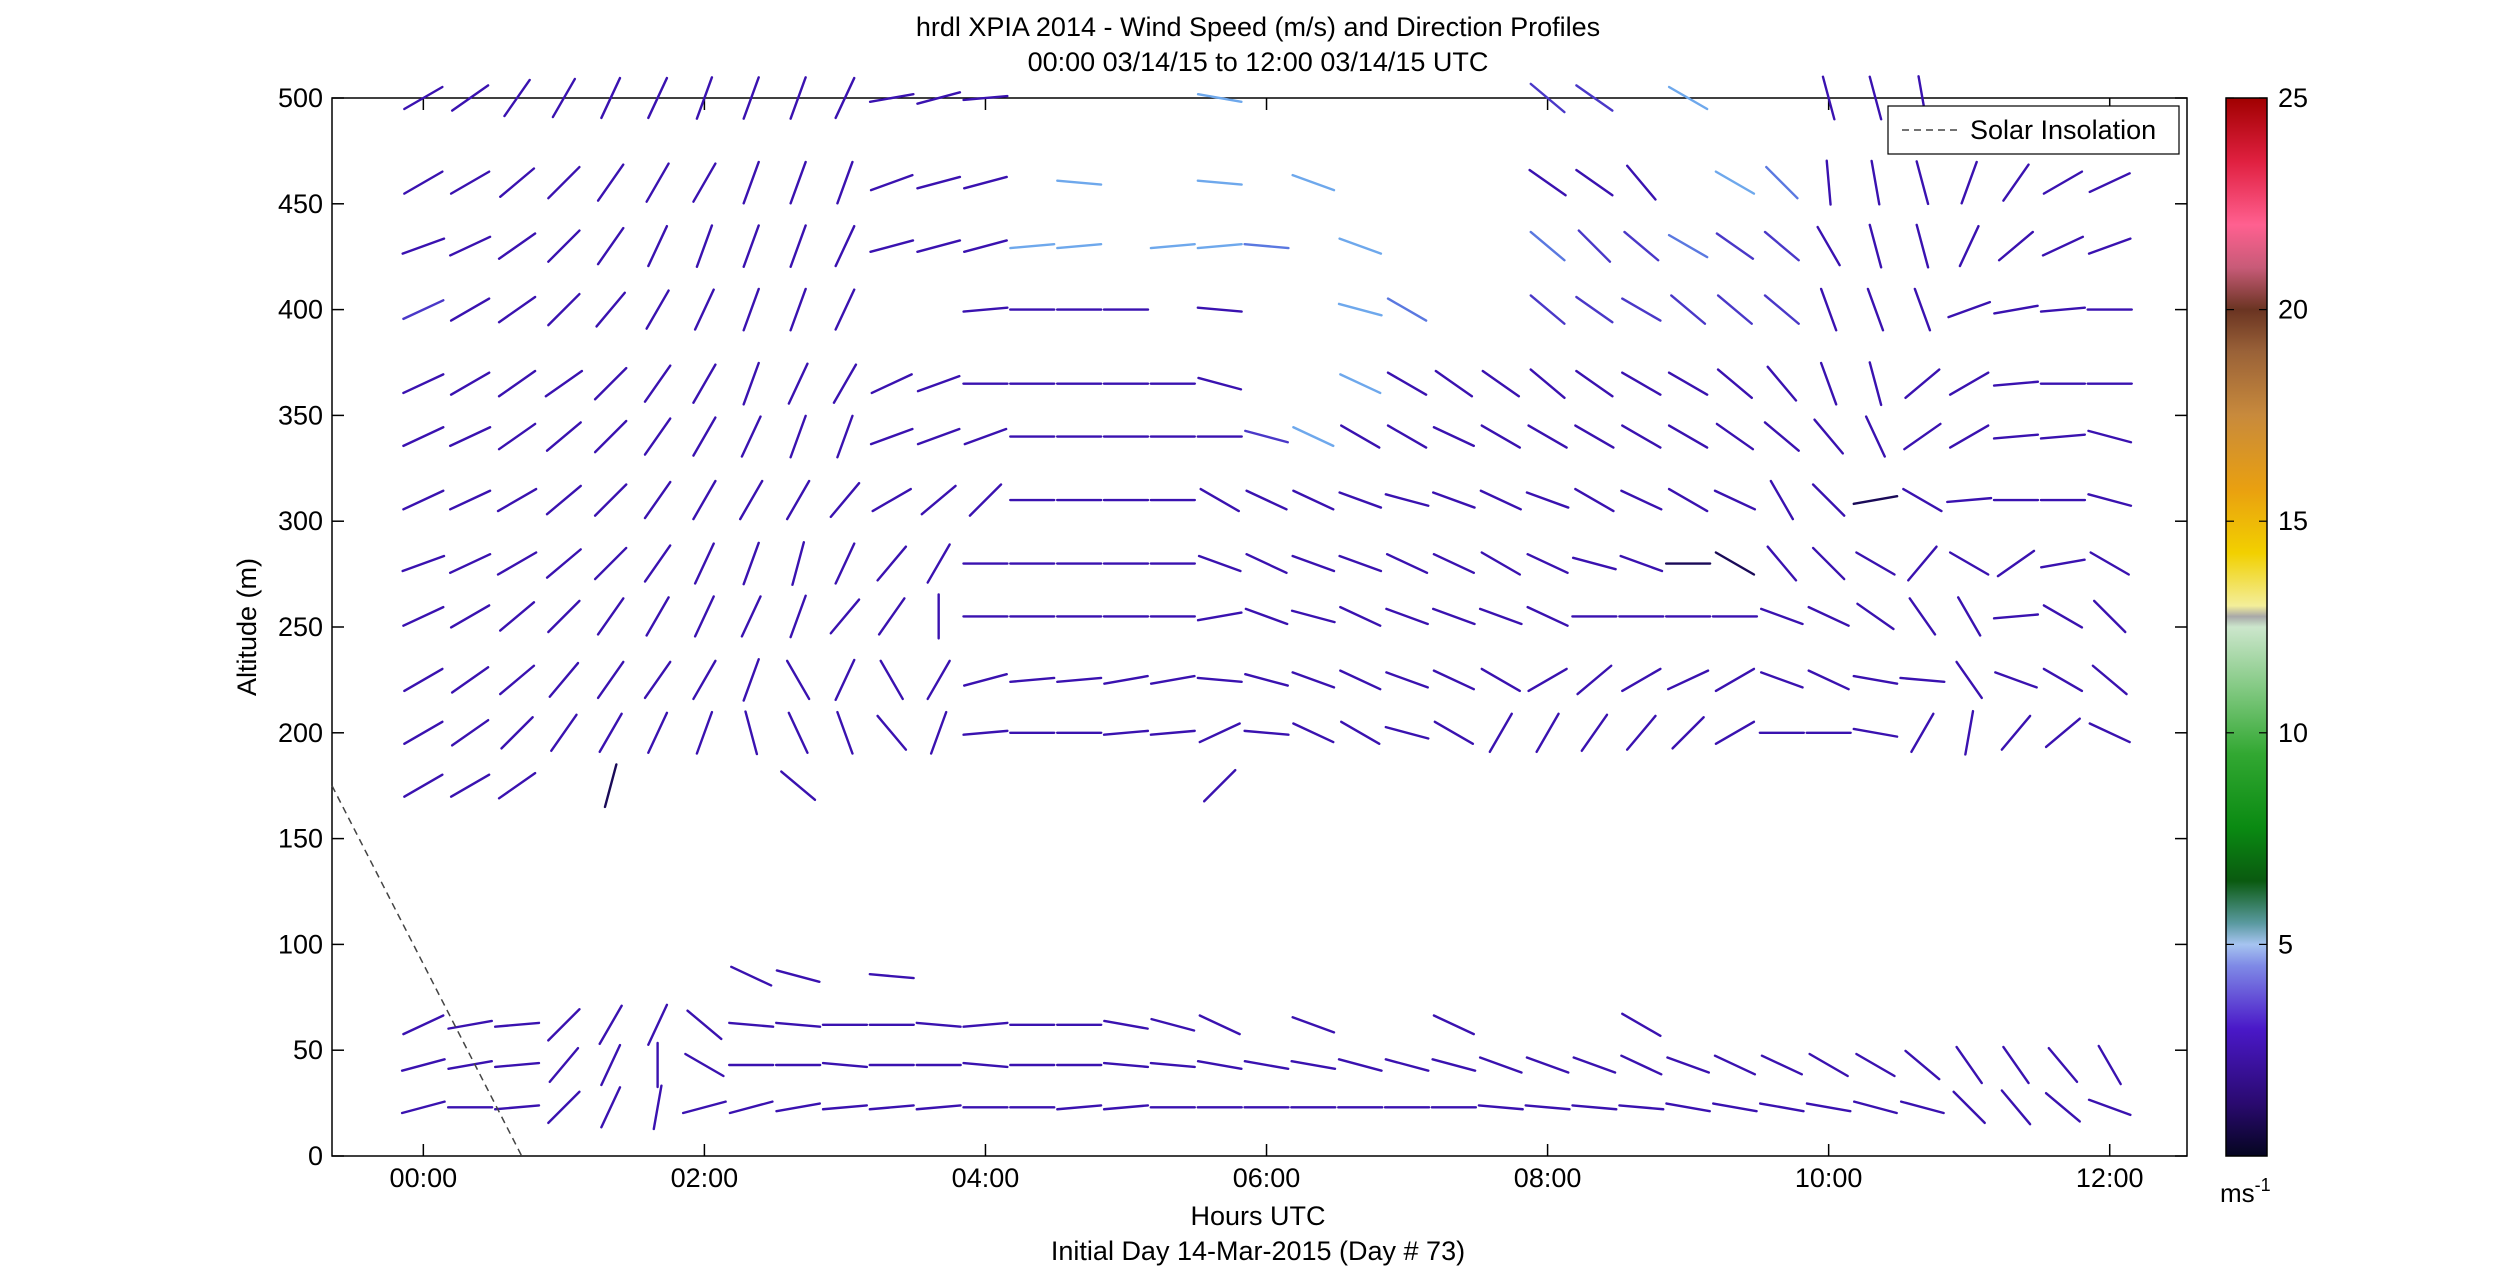  What do you see at coordinates (1548, 1178) in the screenshot?
I see `x-tick-label: 08:00` at bounding box center [1548, 1178].